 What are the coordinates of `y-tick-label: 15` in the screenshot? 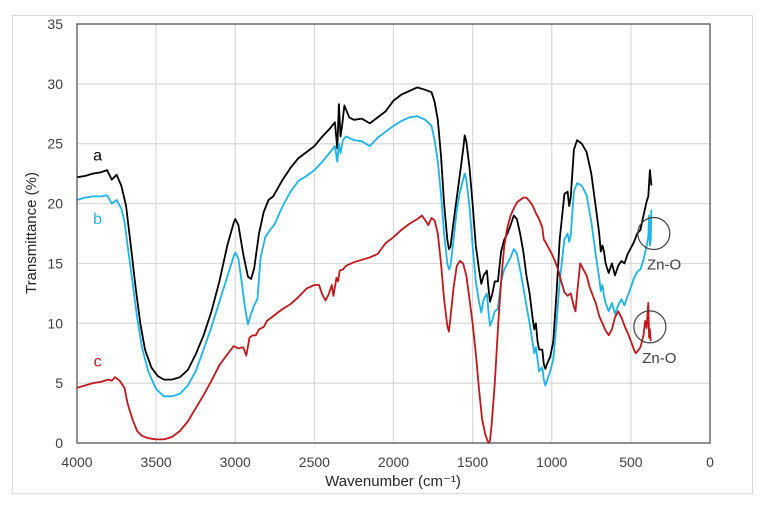 It's located at (55, 263).